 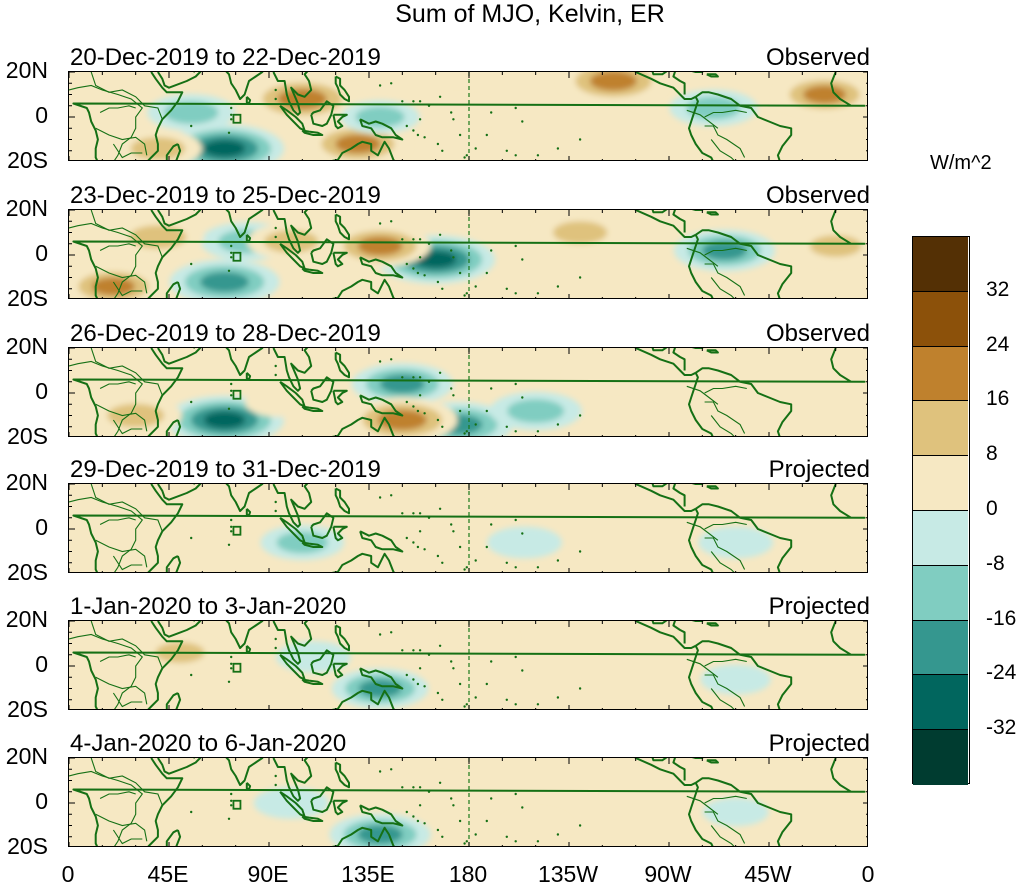 I want to click on colorbar-level-label: 24, so click(x=998, y=344).